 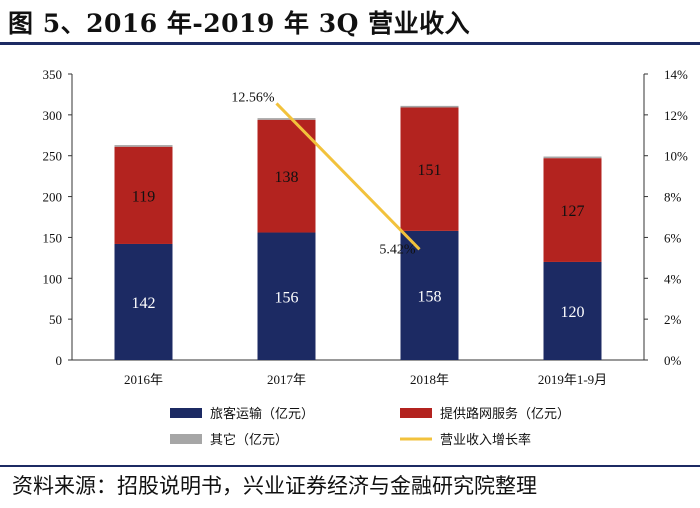 I want to click on y-right-tick-label: 6%, so click(x=673, y=237).